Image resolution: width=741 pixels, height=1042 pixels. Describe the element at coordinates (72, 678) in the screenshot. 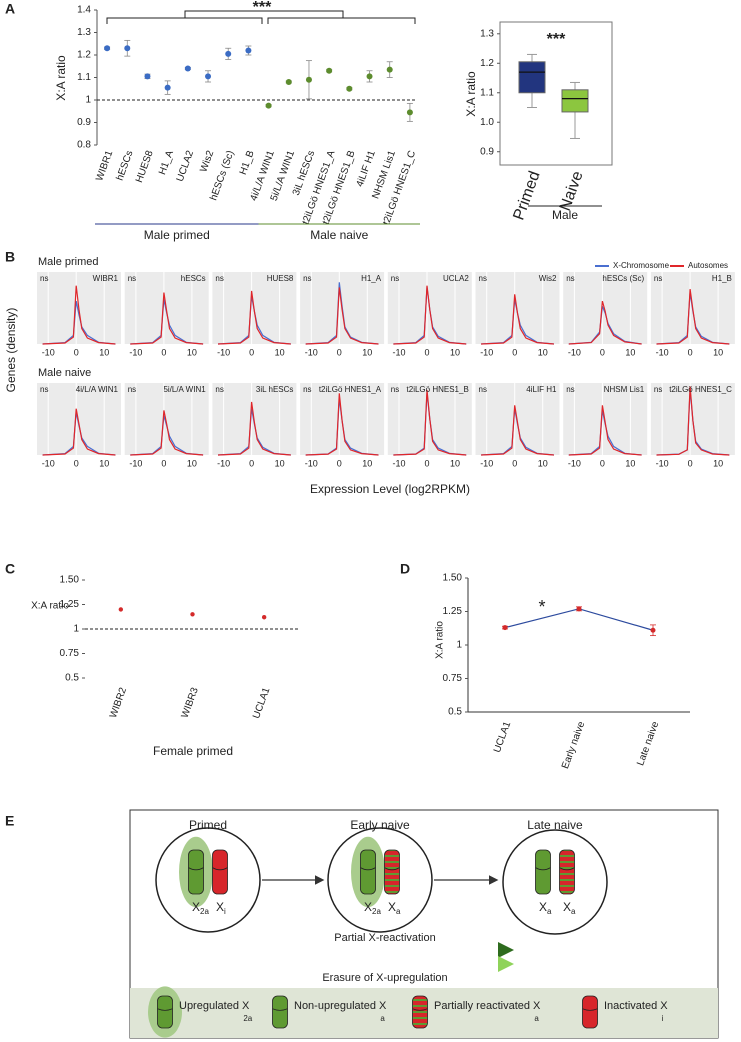

I see `y-tick-label: 0.5` at that location.